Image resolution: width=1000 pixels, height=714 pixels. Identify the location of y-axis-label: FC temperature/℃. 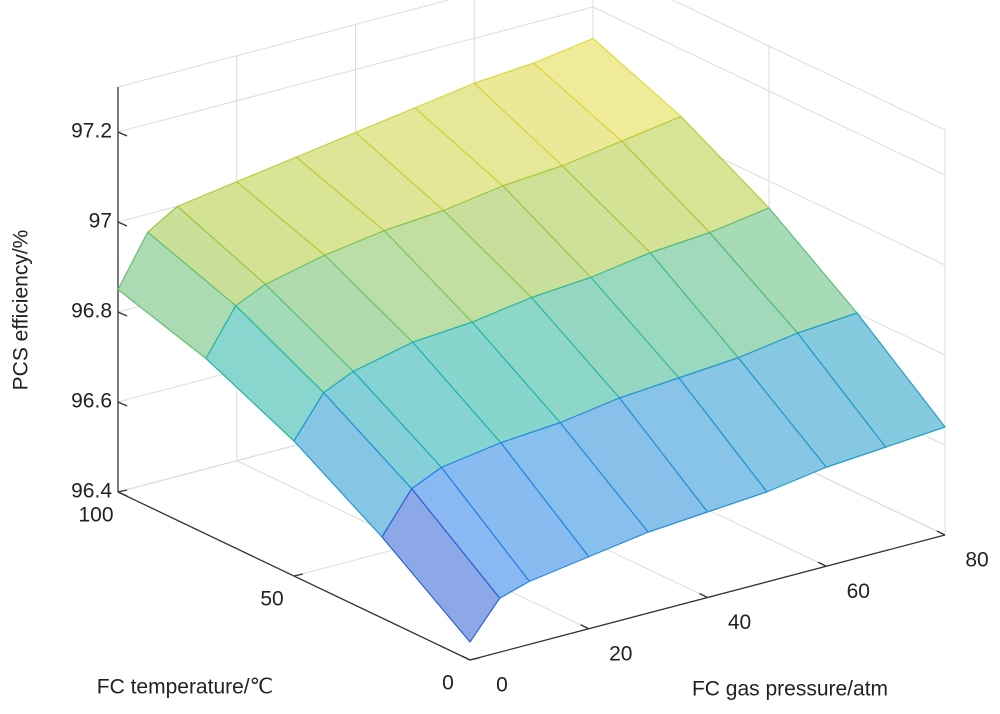
(185, 687).